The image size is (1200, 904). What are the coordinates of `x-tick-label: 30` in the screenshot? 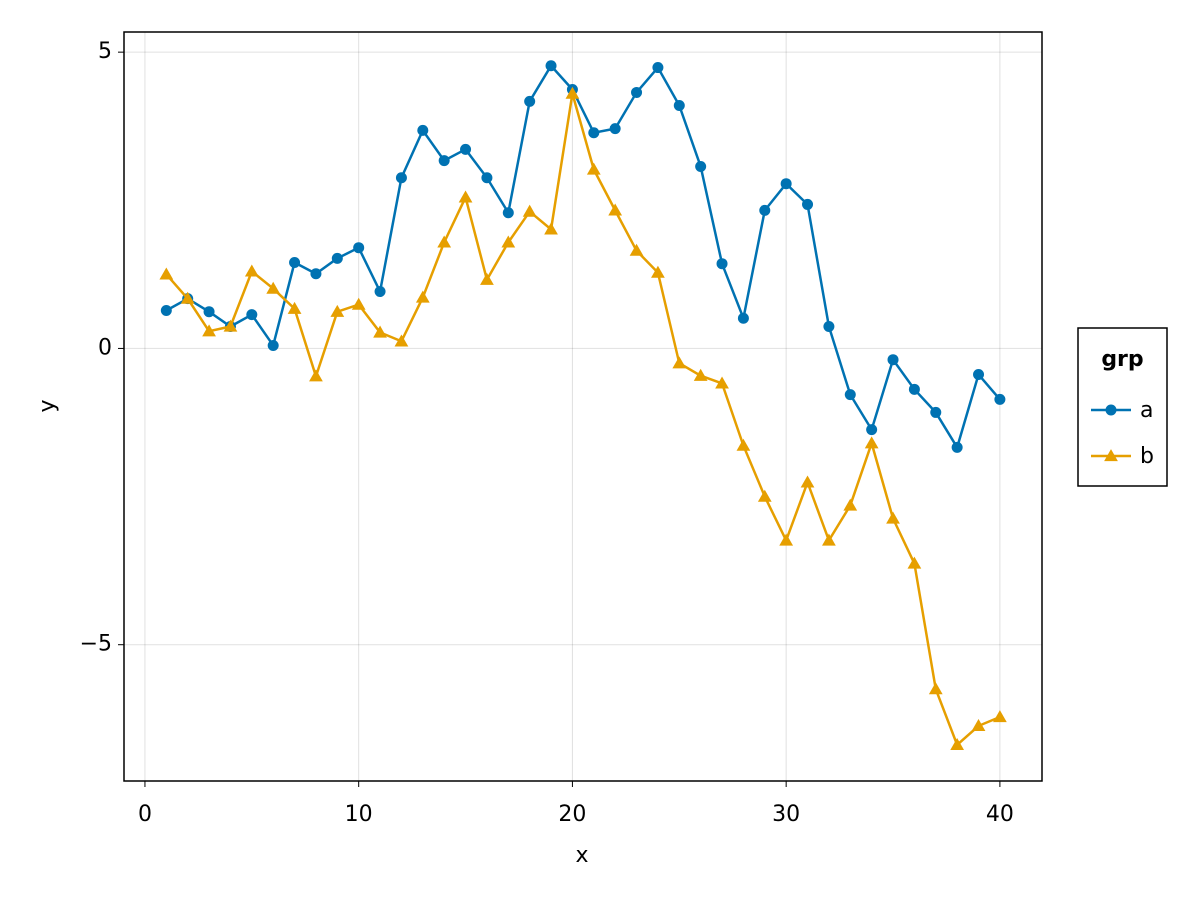 It's located at (786, 814).